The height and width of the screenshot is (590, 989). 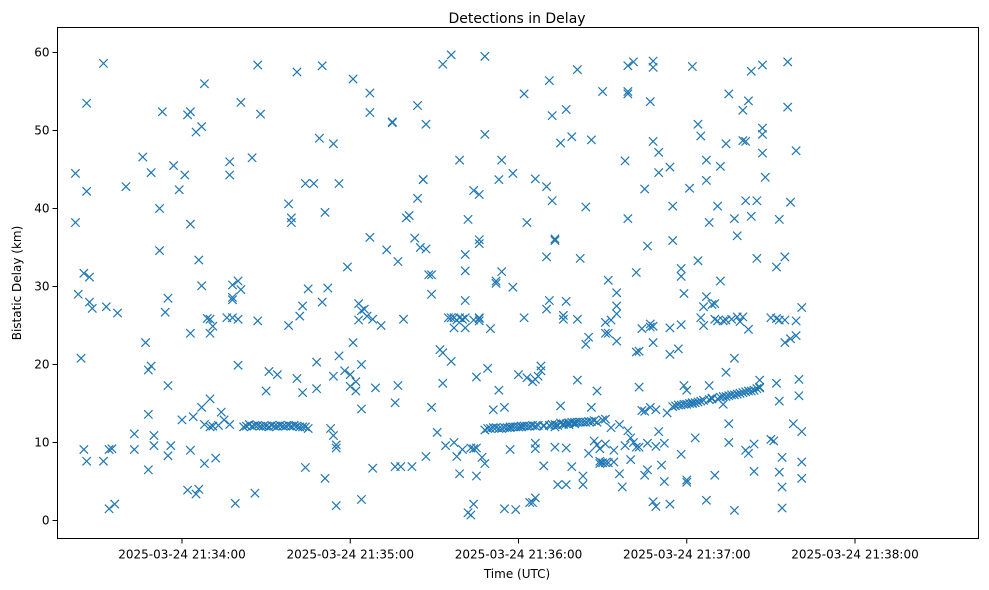 I want to click on chart-title: Detections in Delay, so click(x=516, y=19).